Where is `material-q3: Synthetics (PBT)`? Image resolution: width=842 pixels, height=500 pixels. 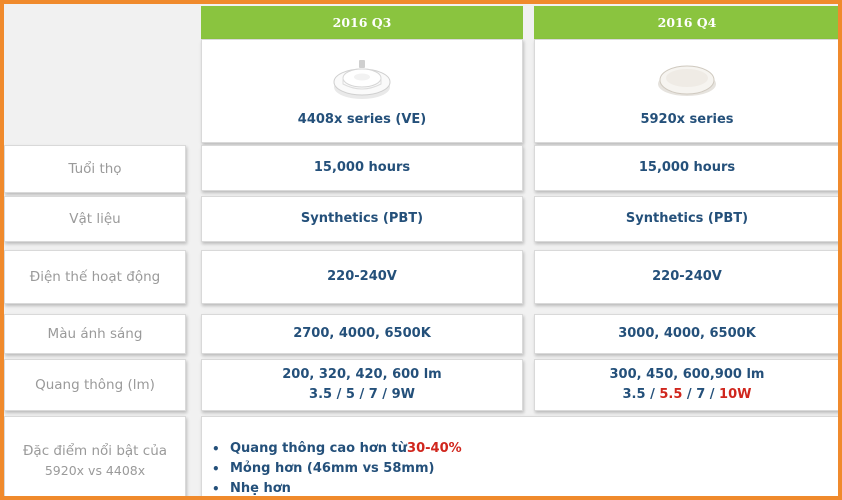 material-q3: Synthetics (PBT) is located at coordinates (362, 219).